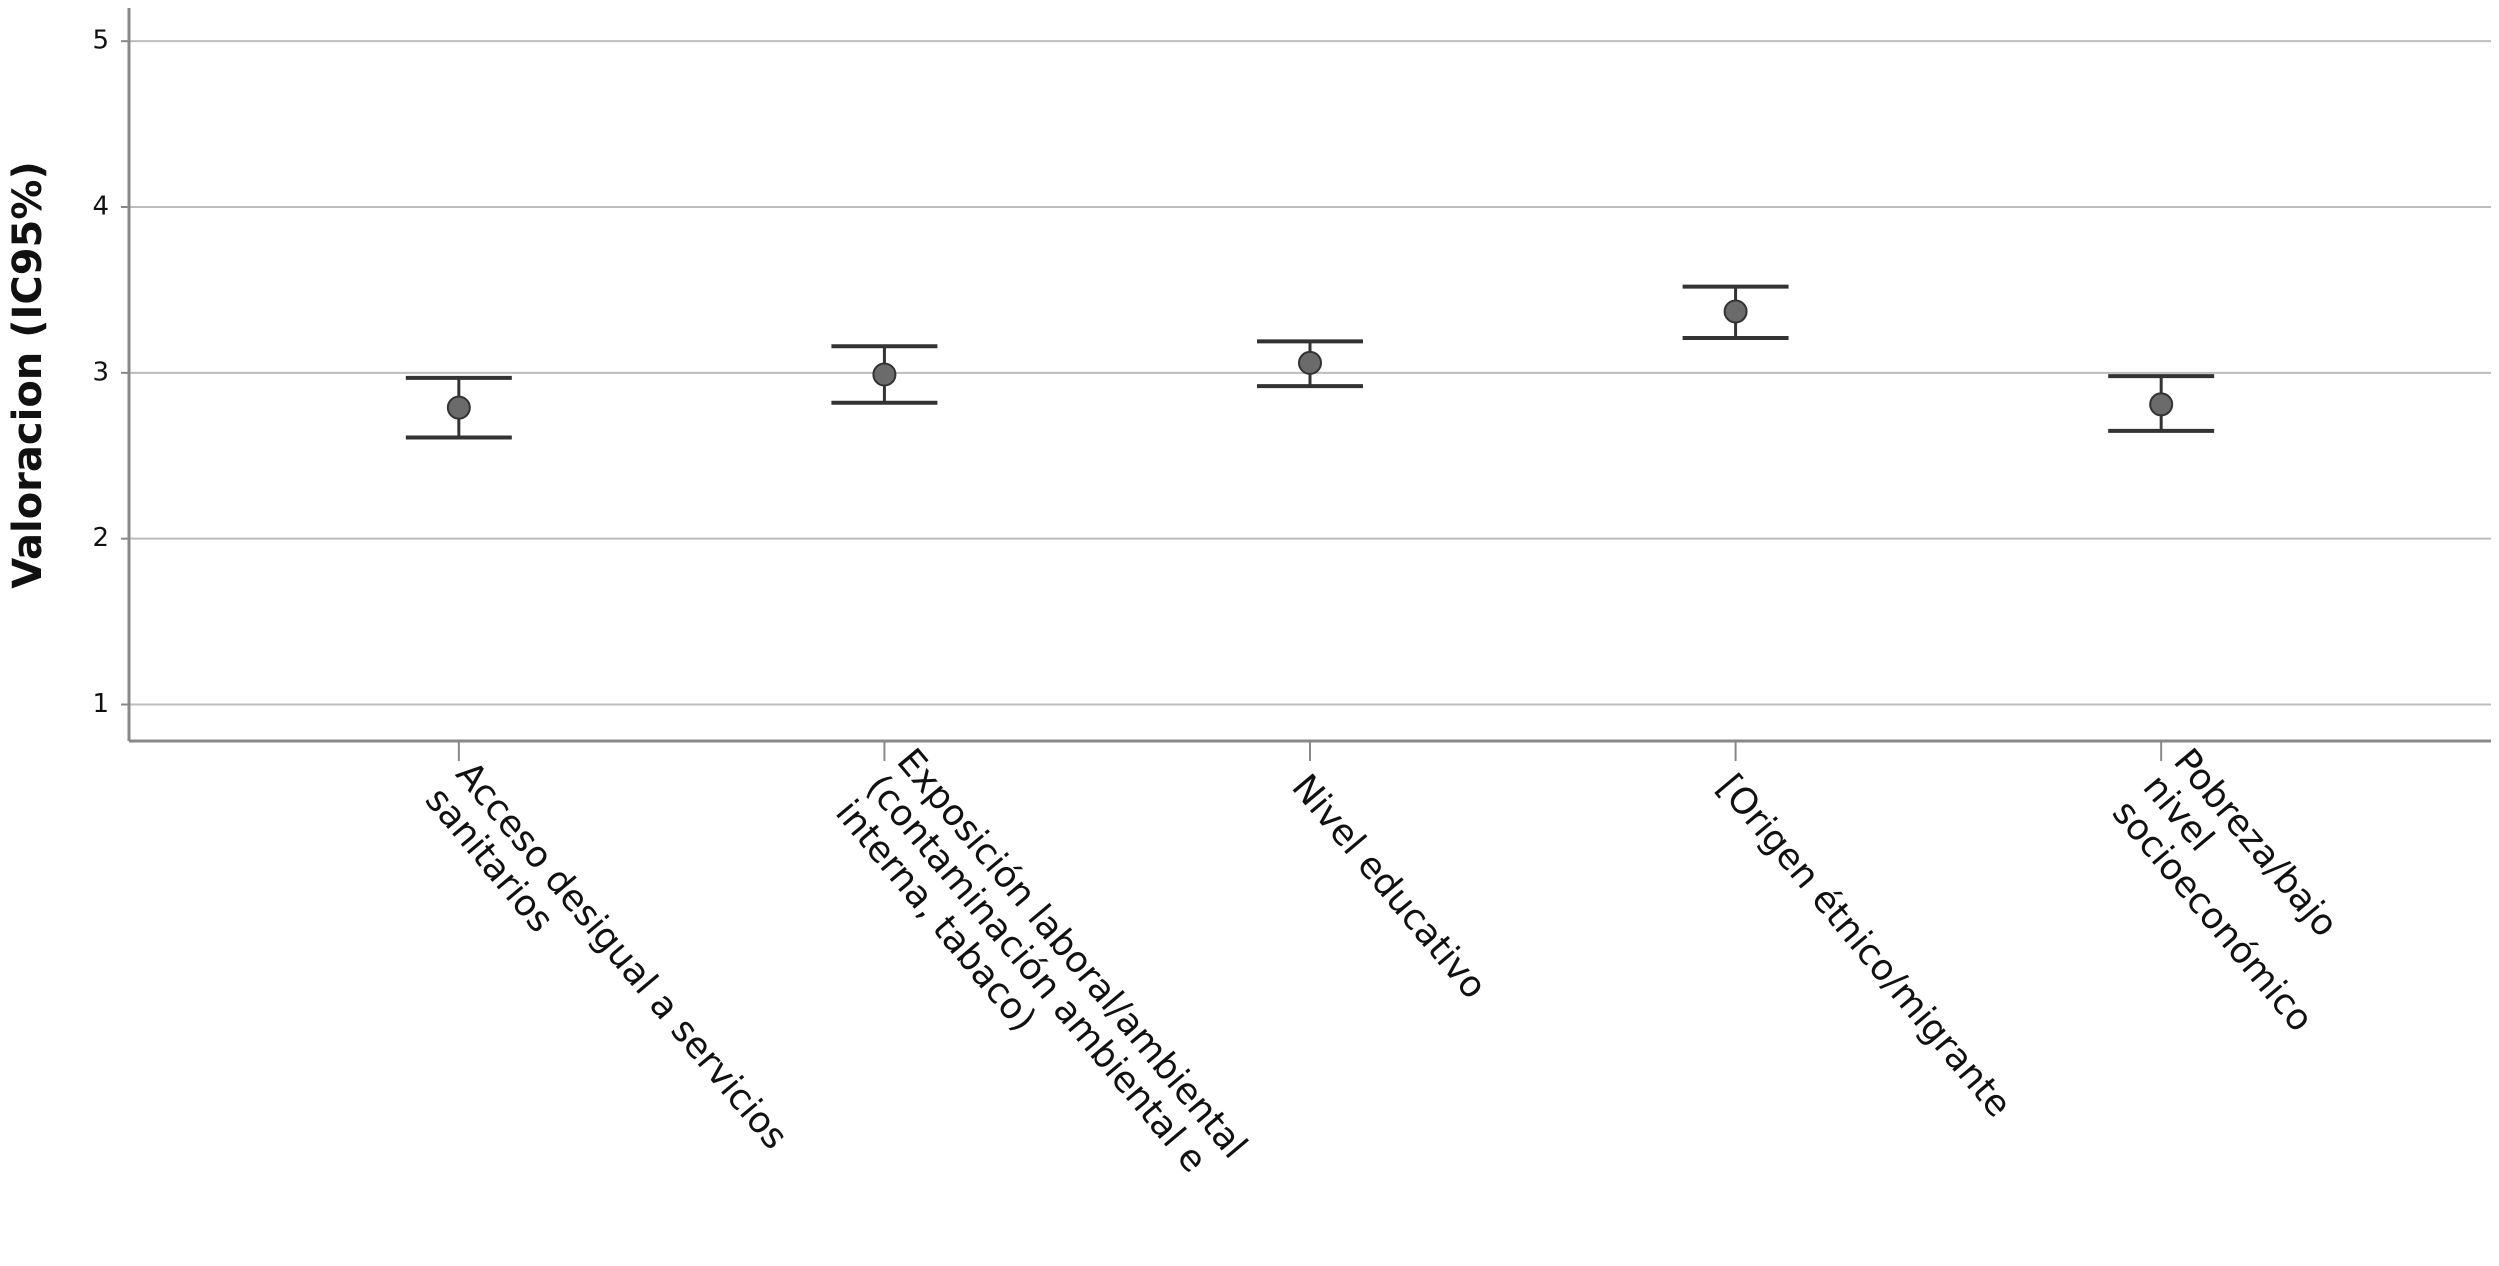  Describe the element at coordinates (28, 375) in the screenshot. I see `y-axis-label: Valoracion (IC95%)` at that location.